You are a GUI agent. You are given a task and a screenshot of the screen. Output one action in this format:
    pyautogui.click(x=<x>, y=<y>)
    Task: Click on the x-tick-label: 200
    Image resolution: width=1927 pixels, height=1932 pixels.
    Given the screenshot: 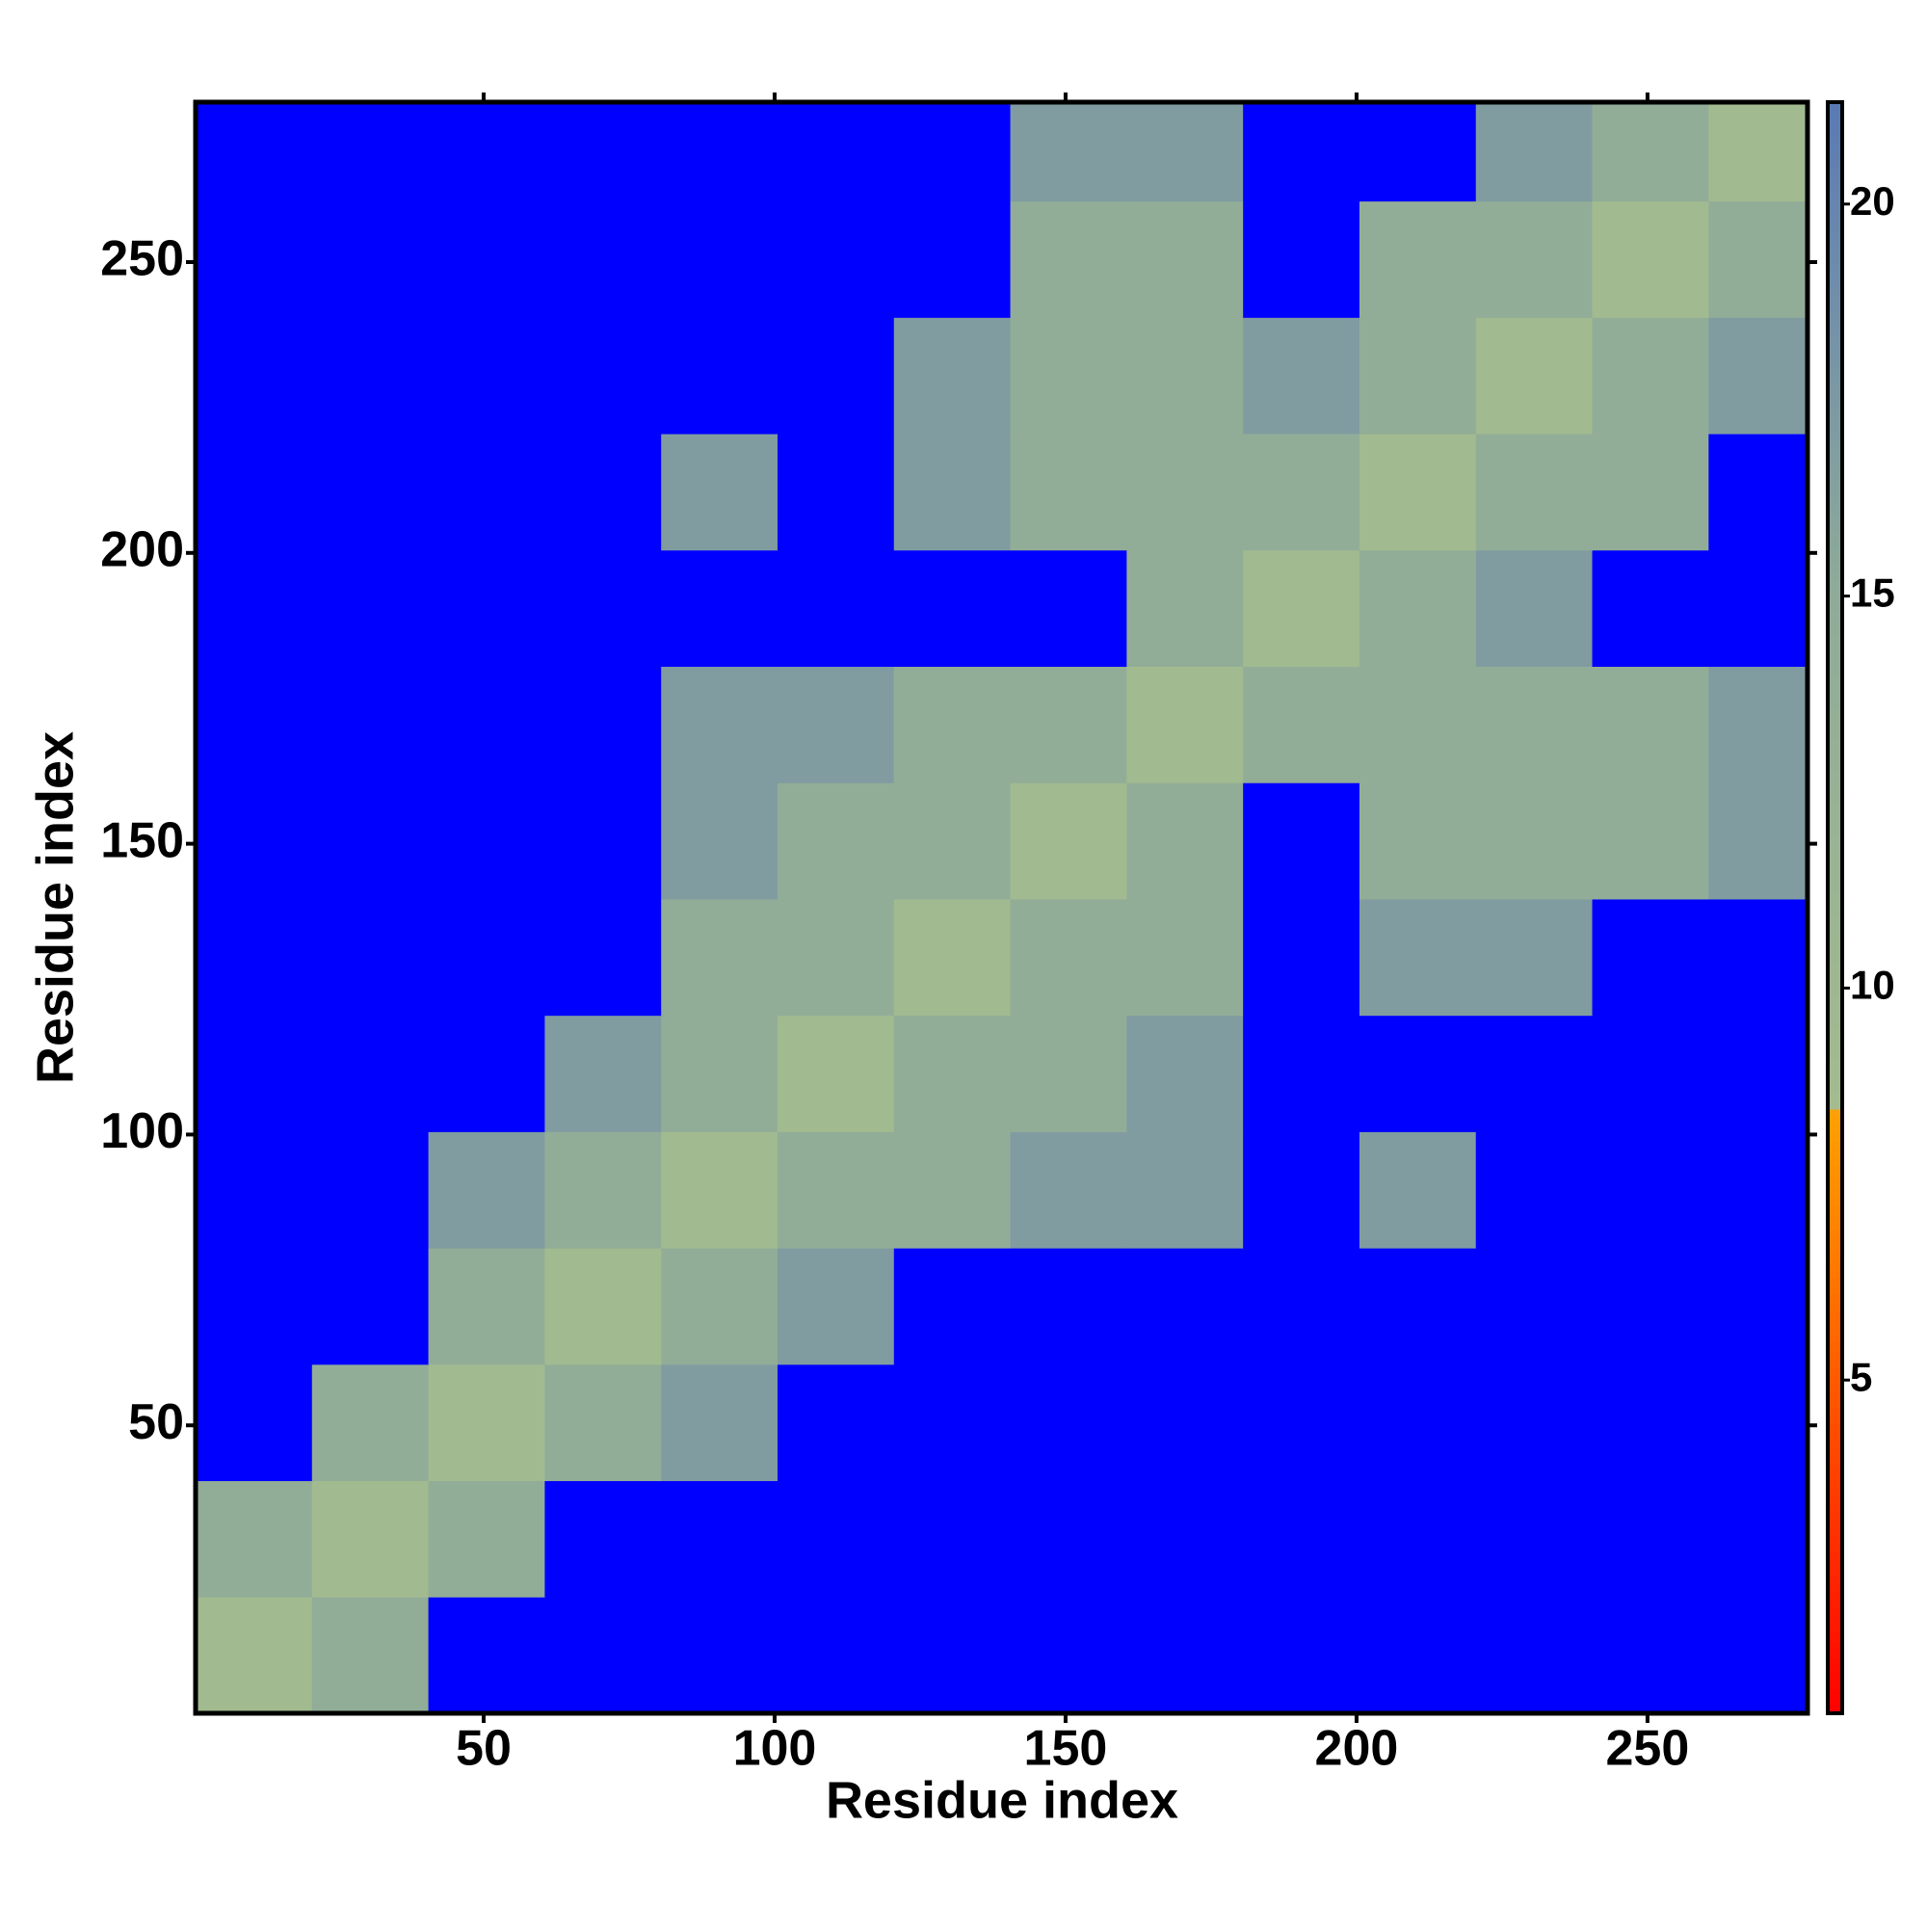 What is the action you would take?
    pyautogui.click(x=1357, y=1749)
    